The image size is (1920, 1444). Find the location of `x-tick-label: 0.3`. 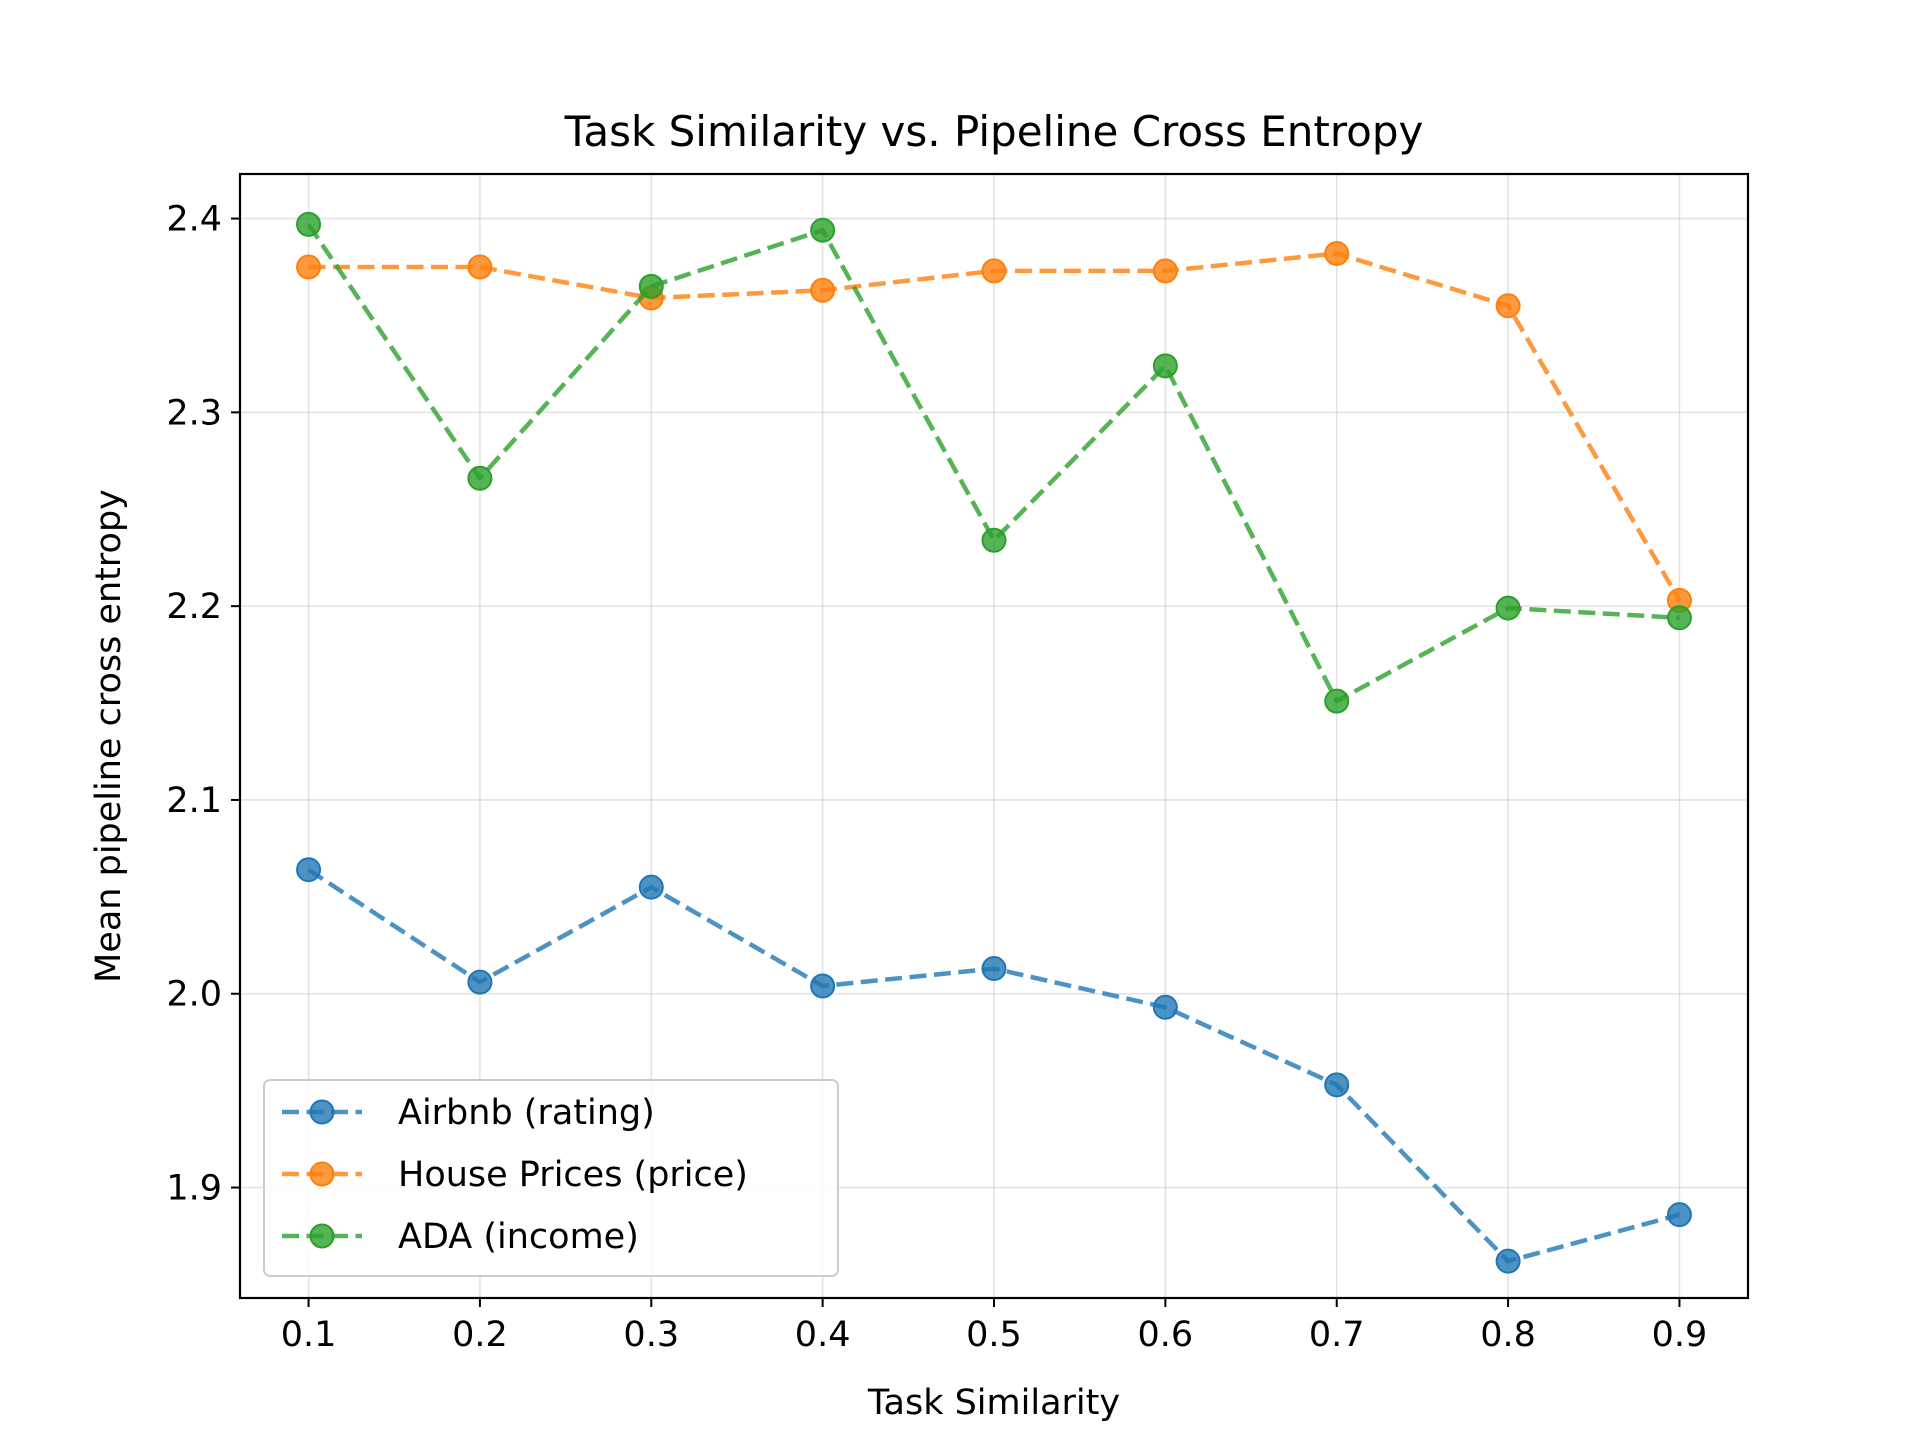

x-tick-label: 0.3 is located at coordinates (651, 1335).